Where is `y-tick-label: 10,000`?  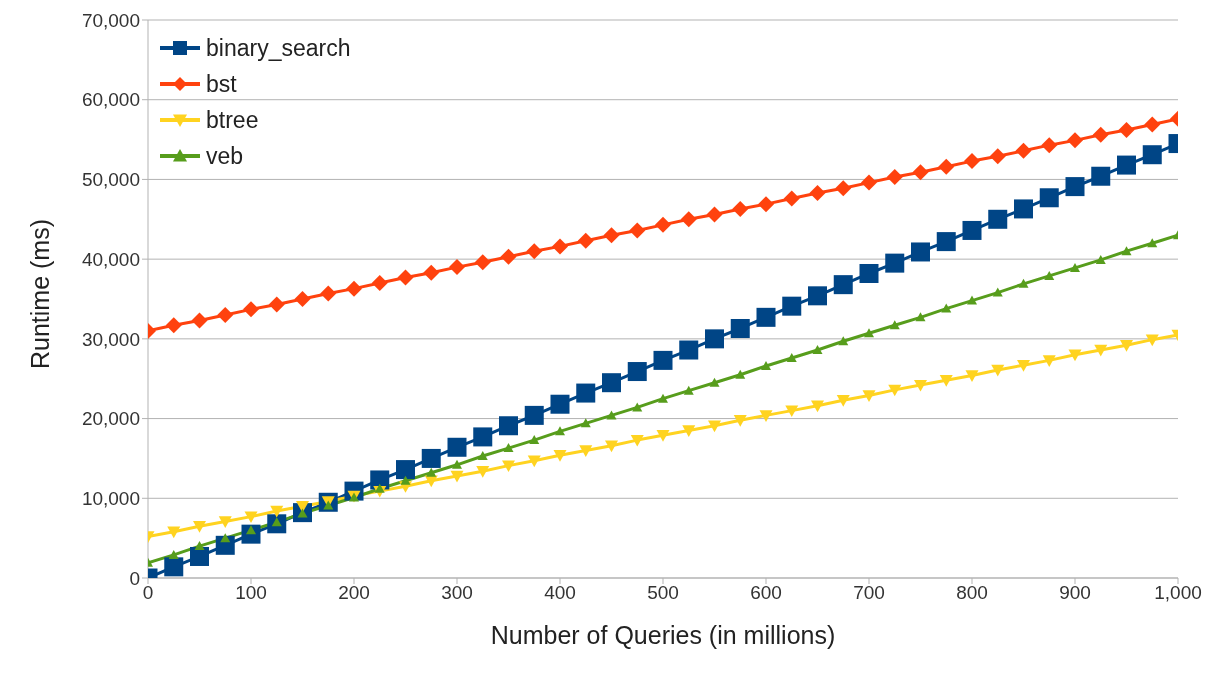
y-tick-label: 10,000 is located at coordinates (110, 499).